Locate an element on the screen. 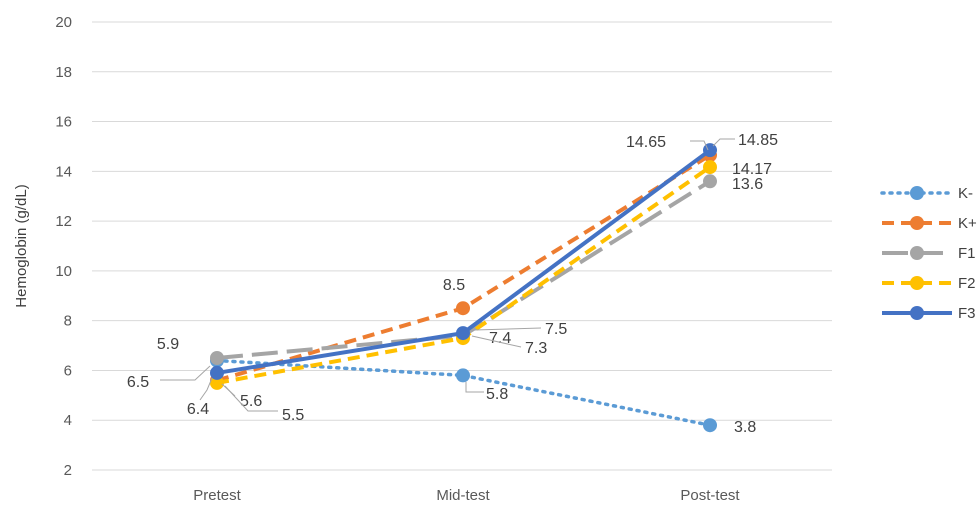 The image size is (980, 505). legend: K- K+ F1 F2 F3 is located at coordinates (928, 253).